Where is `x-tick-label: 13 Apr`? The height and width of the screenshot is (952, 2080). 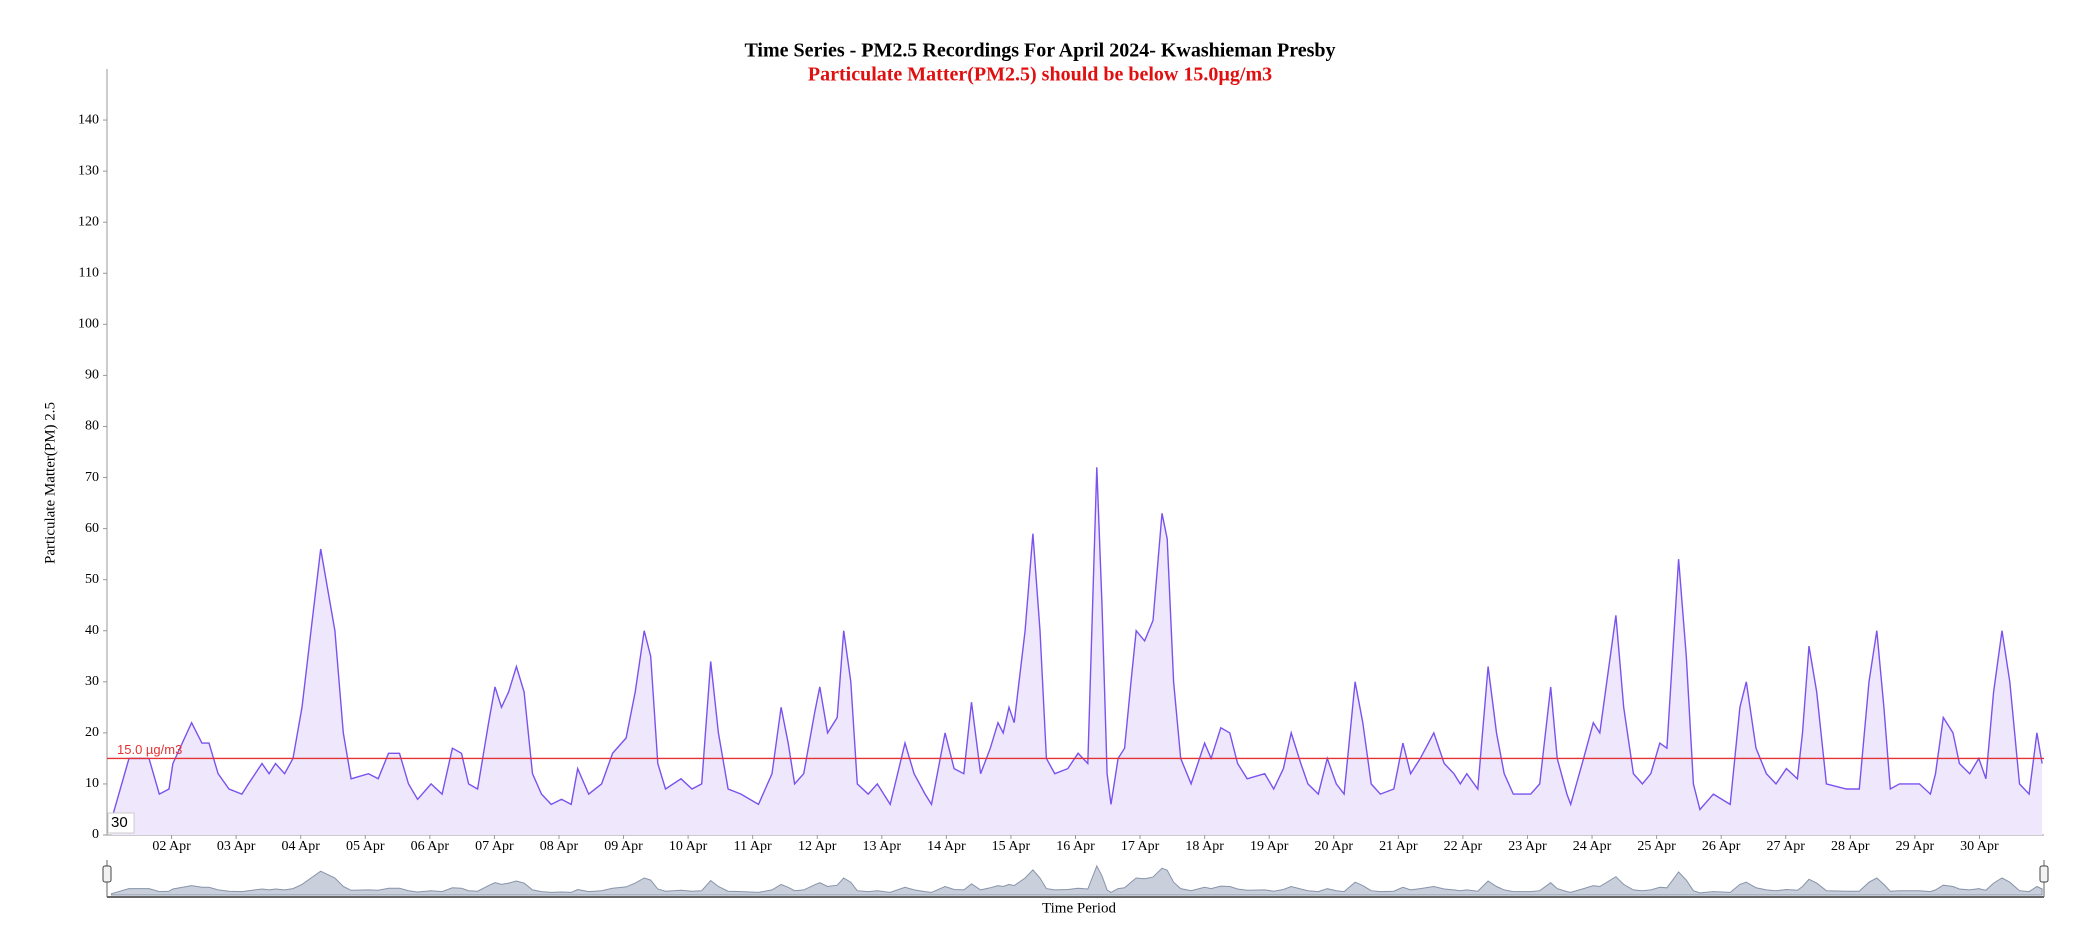 x-tick-label: 13 Apr is located at coordinates (882, 846).